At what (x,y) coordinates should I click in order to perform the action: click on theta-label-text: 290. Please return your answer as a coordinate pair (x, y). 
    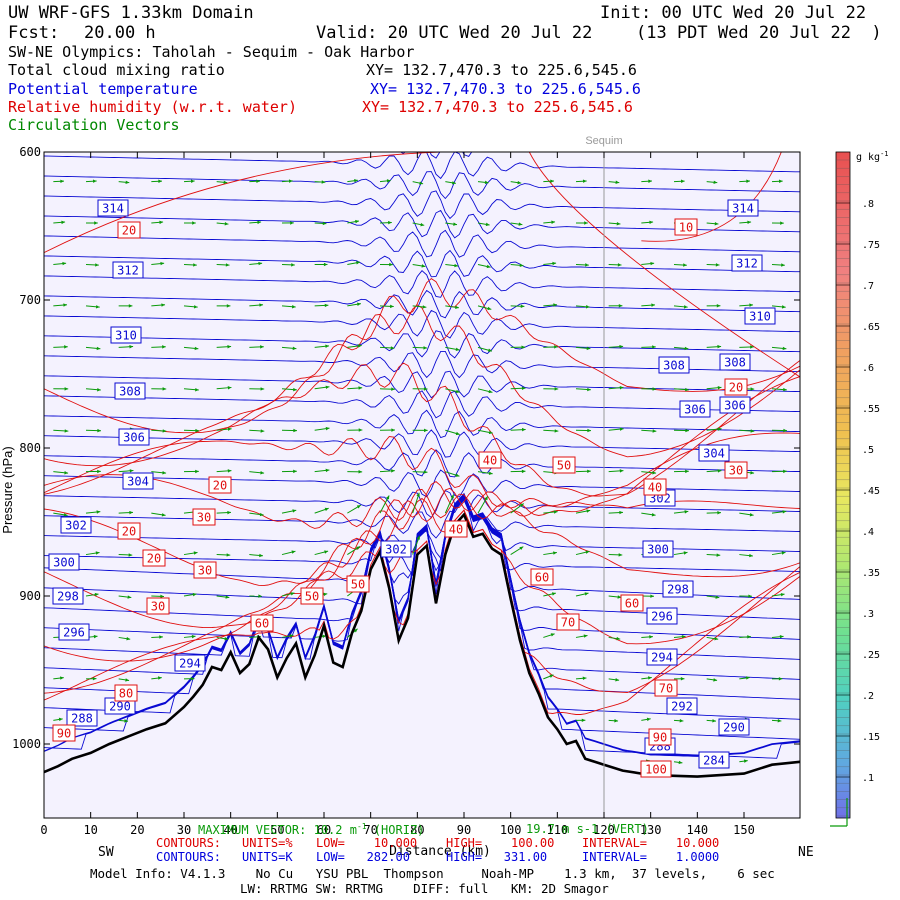
    Looking at the image, I should click on (734, 728).